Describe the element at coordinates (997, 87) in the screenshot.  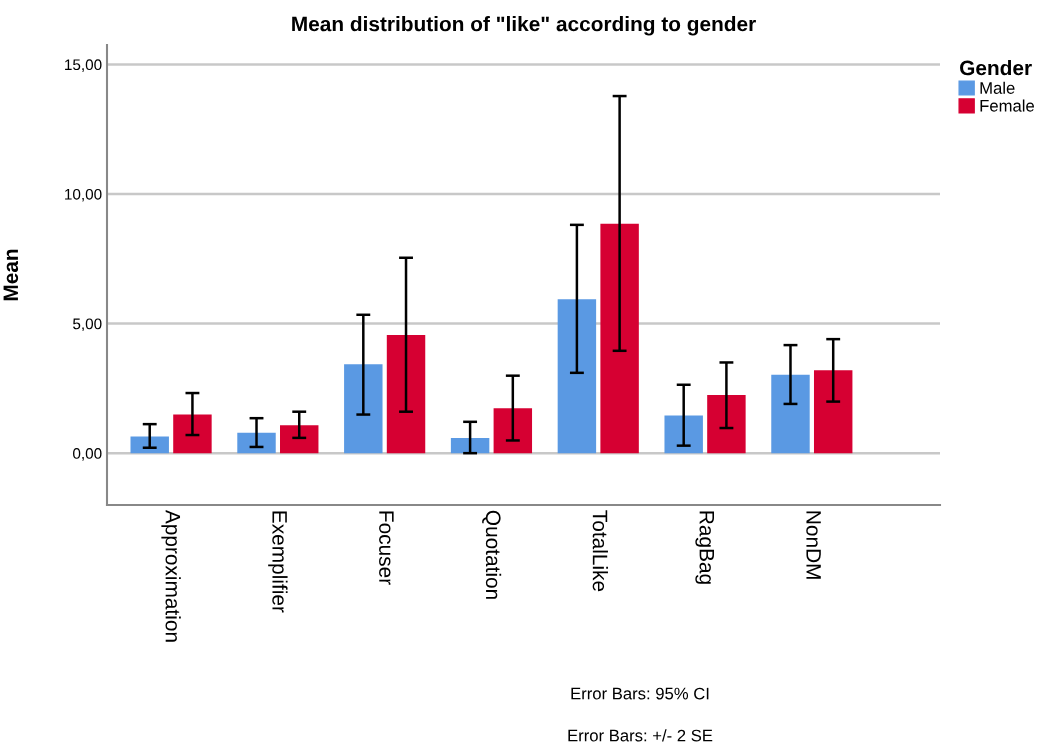
I see `legend-label: Male` at that location.